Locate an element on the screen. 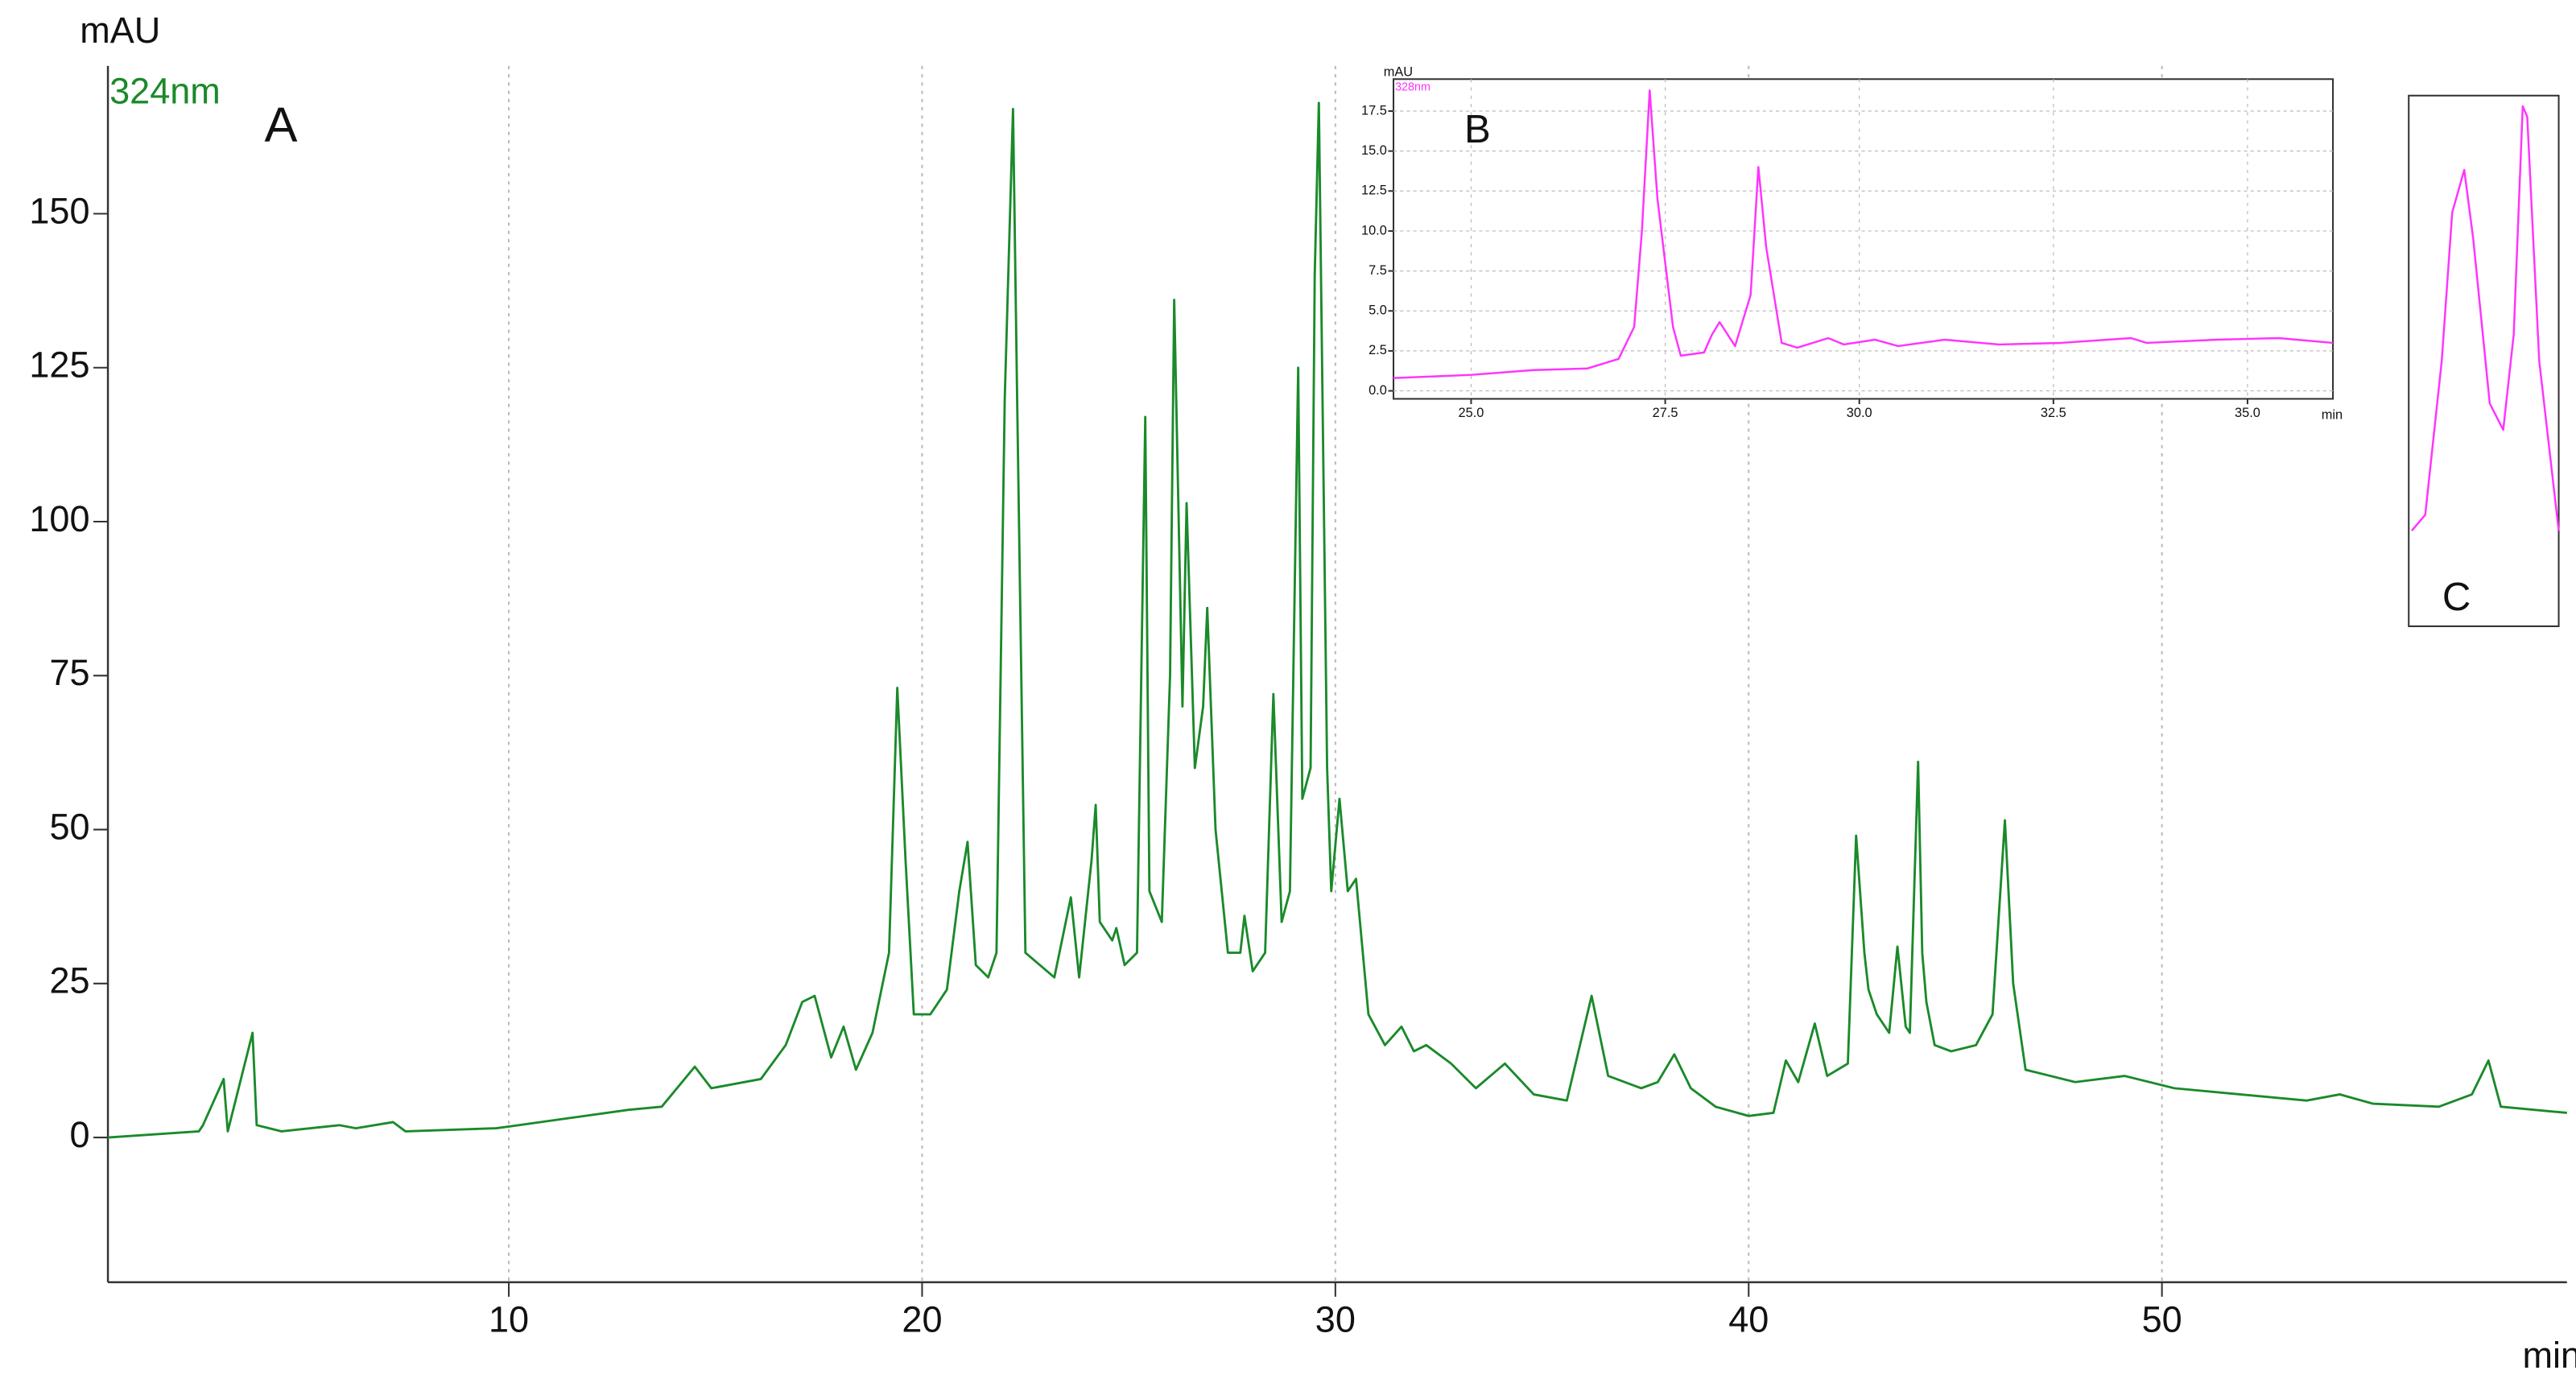 Image resolution: width=2576 pixels, height=1391 pixels. y-tick-label: 50 is located at coordinates (69, 826).